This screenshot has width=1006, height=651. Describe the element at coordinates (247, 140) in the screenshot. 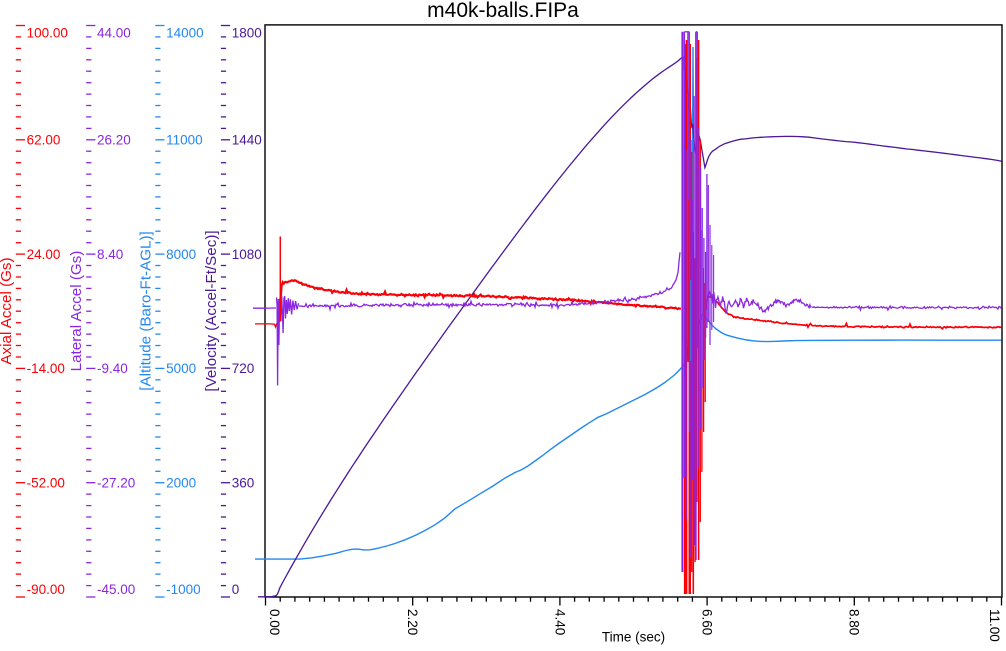

I see `svg-text: 1440` at that location.